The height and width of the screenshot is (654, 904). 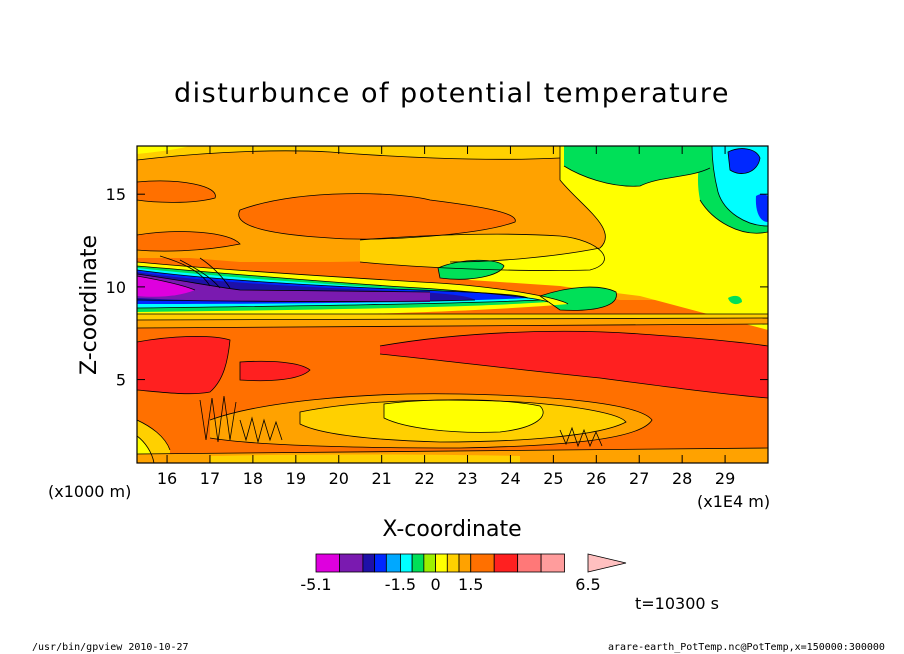 I want to click on y-tick-label: 15, so click(x=116, y=194).